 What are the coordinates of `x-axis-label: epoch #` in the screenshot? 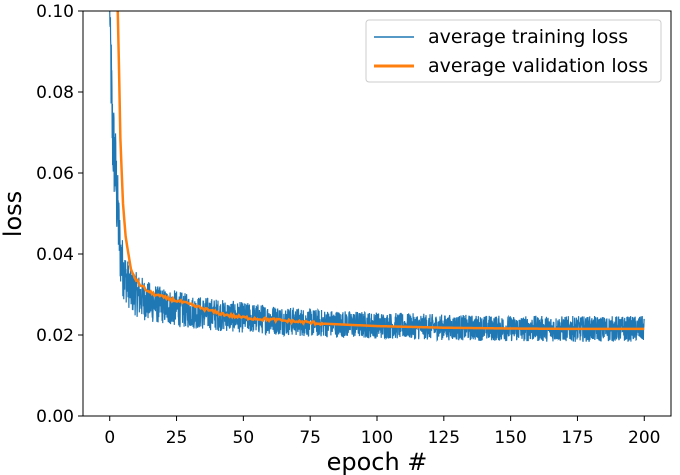 It's located at (377, 461).